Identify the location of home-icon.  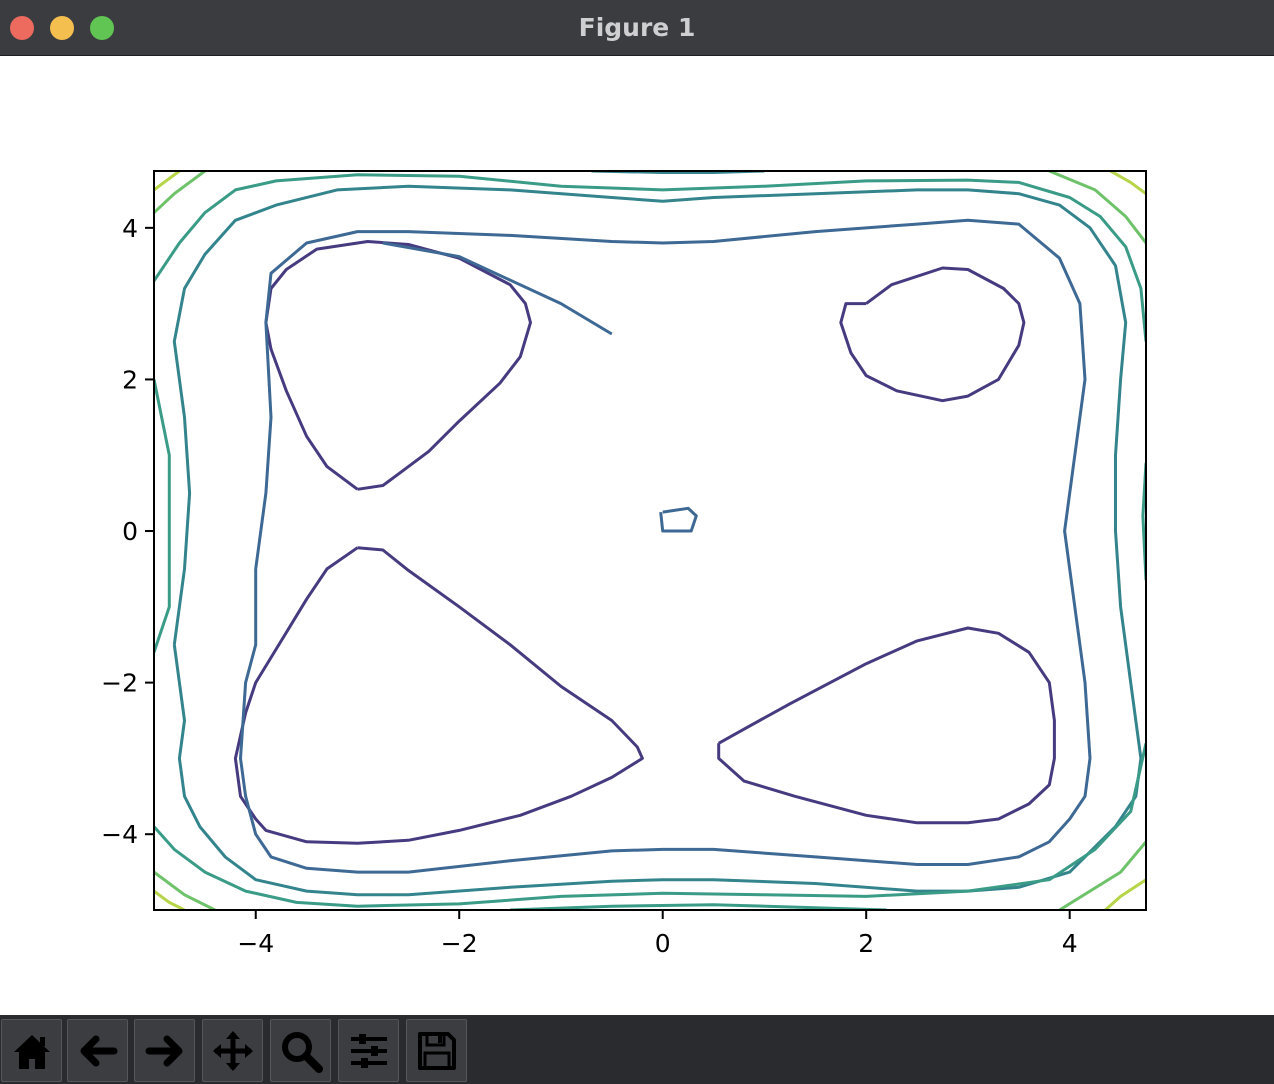
(32, 1052).